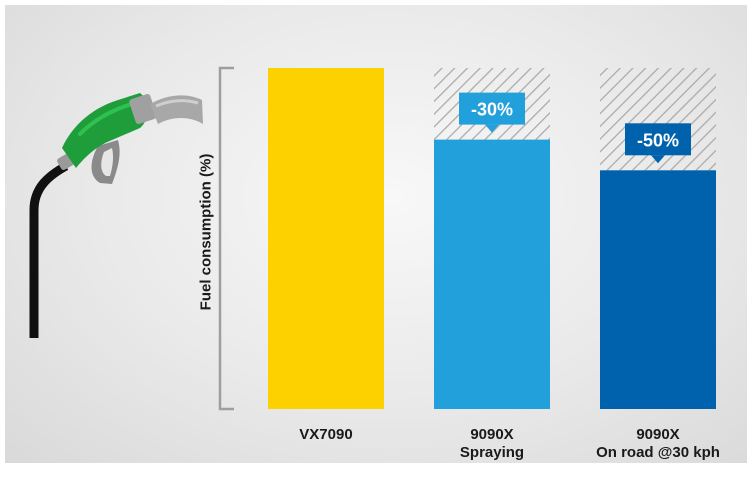 The width and height of the screenshot is (752, 490). I want to click on category-label-0-0: VX7090, so click(325, 434).